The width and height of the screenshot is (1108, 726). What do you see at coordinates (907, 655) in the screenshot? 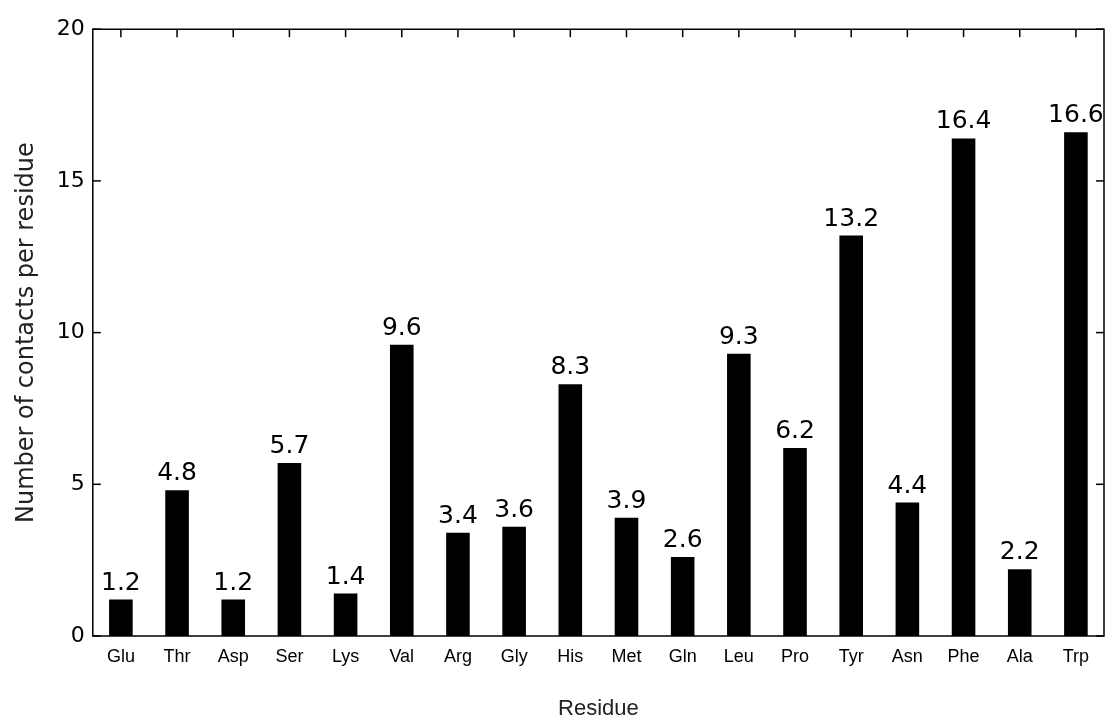
I see `x-tick-label: Asn` at bounding box center [907, 655].